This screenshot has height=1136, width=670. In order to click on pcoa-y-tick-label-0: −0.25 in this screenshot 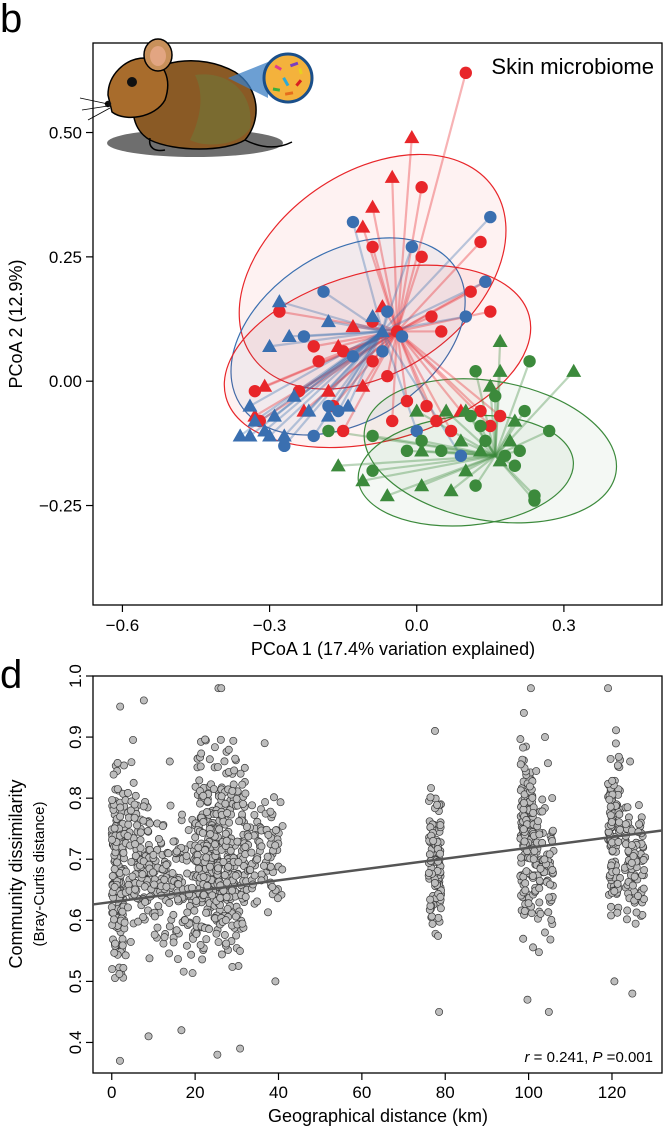, I will do `click(60, 506)`.